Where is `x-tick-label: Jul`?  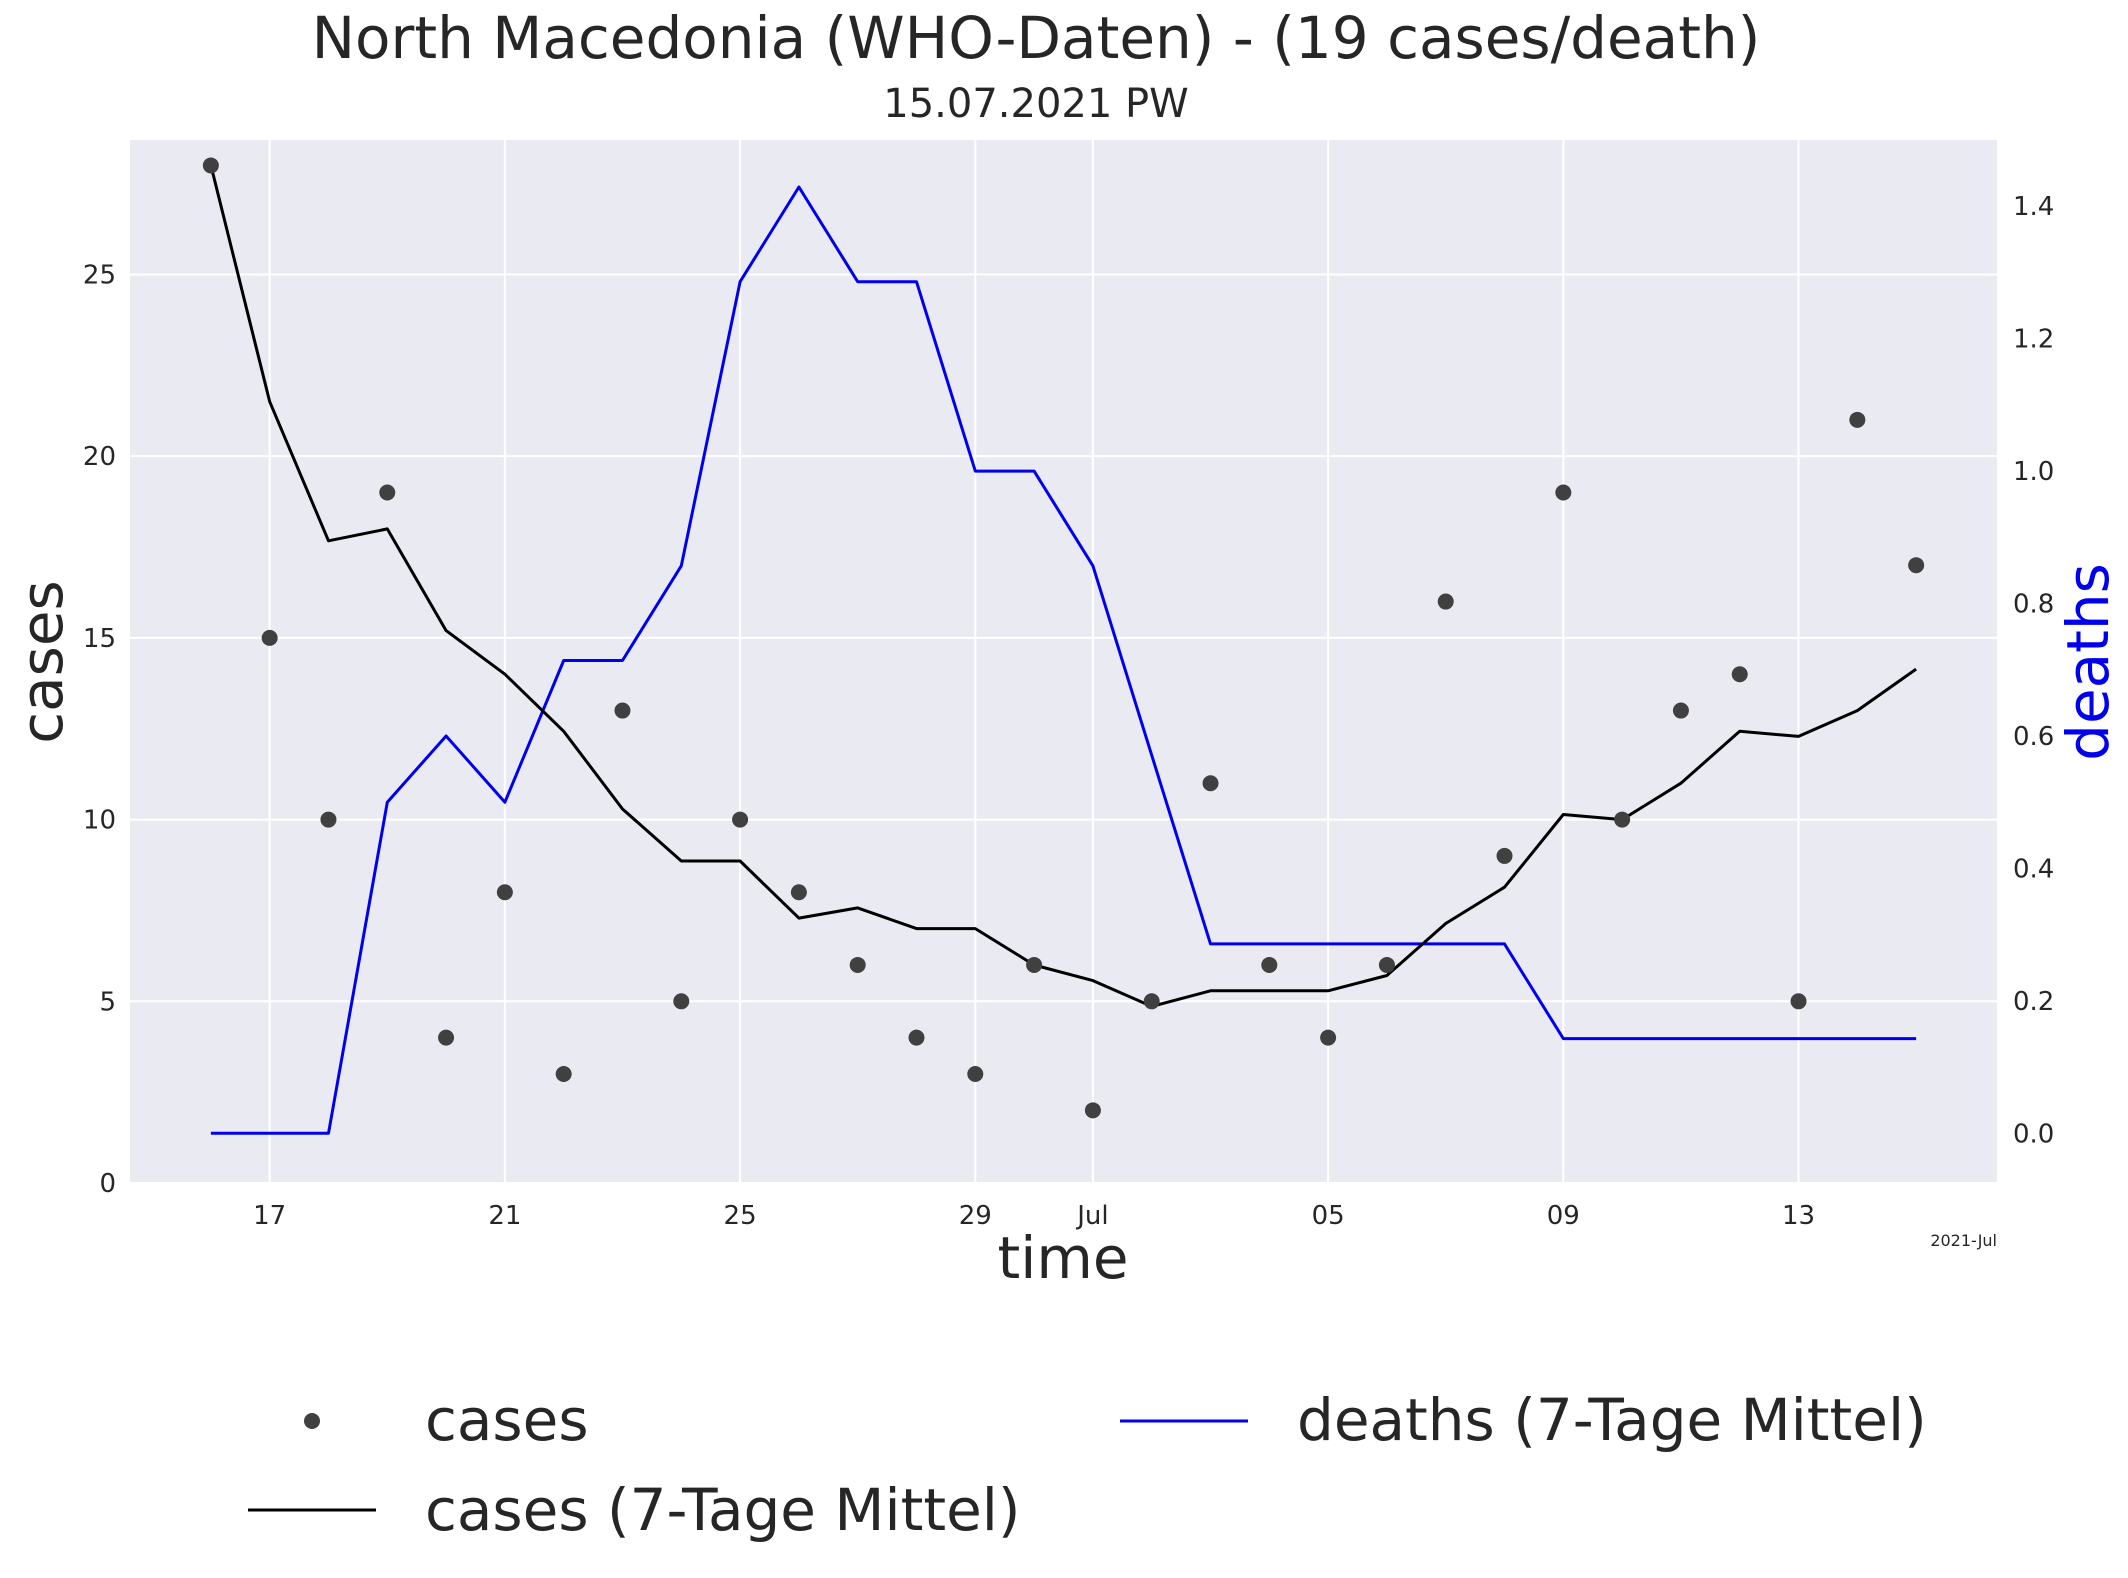
x-tick-label: Jul is located at coordinates (1091, 1216).